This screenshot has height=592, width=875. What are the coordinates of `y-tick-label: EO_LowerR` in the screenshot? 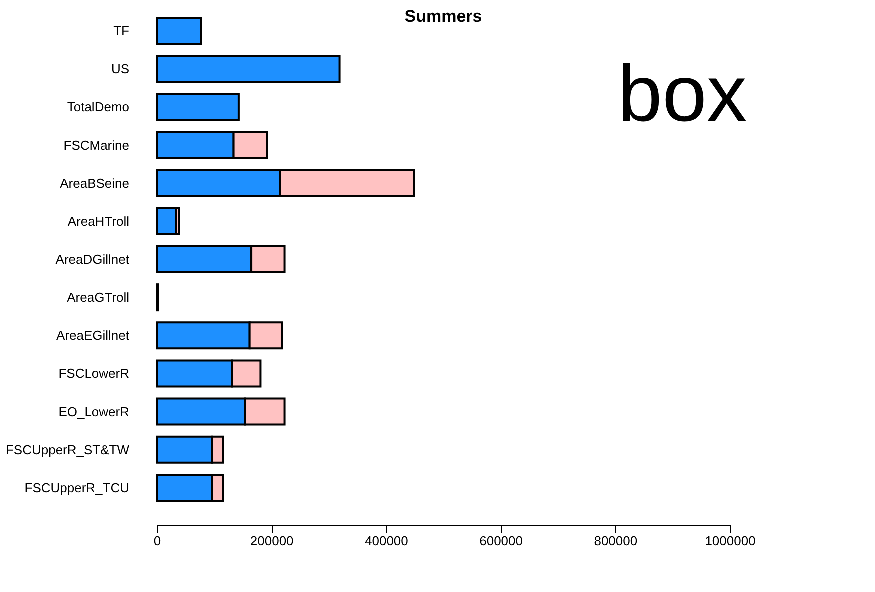 It's located at (94, 412).